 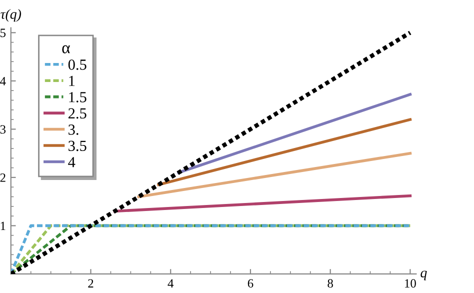 What do you see at coordinates (423, 275) in the screenshot?
I see `x-axis-title: q` at bounding box center [423, 275].